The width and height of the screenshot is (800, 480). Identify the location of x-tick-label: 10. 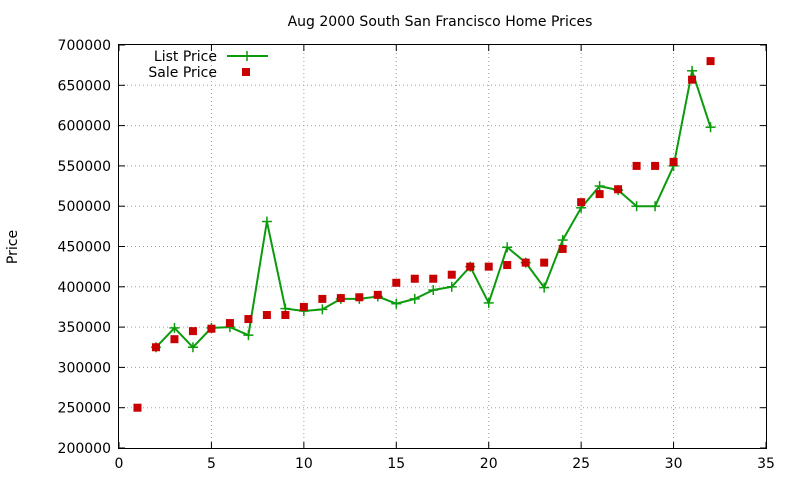
(304, 464).